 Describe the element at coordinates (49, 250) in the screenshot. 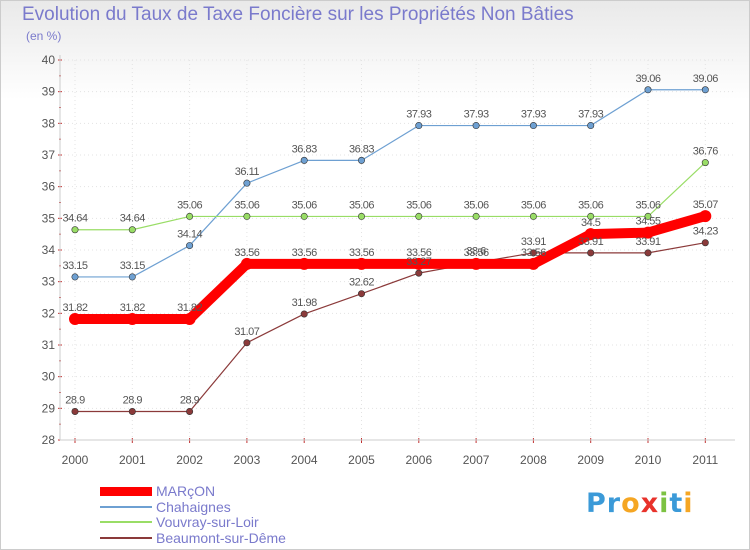

I see `y-tick-label: 34` at that location.